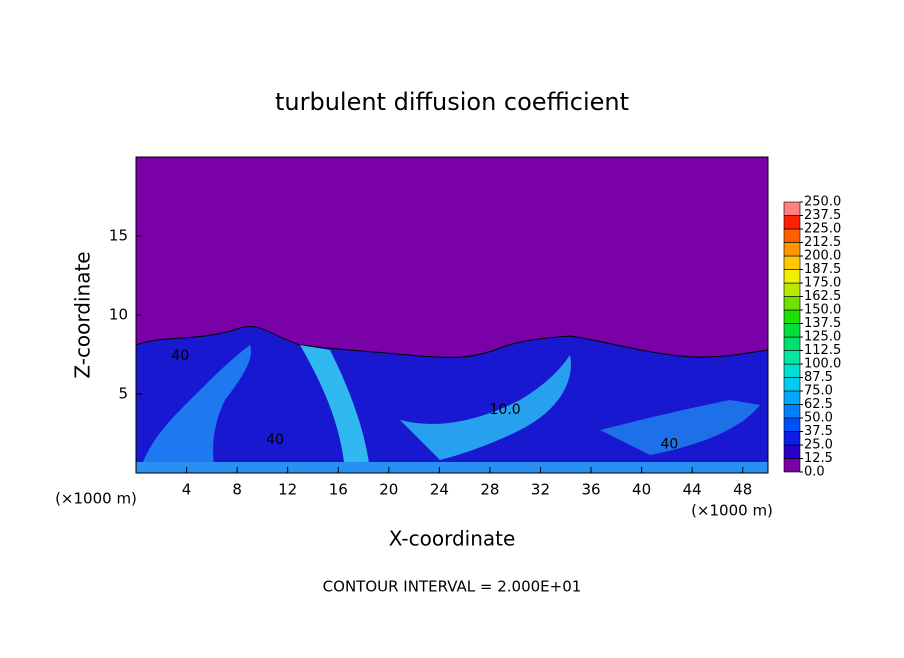  Describe the element at coordinates (822, 323) in the screenshot. I see `colorbar-label: 137.5` at that location.